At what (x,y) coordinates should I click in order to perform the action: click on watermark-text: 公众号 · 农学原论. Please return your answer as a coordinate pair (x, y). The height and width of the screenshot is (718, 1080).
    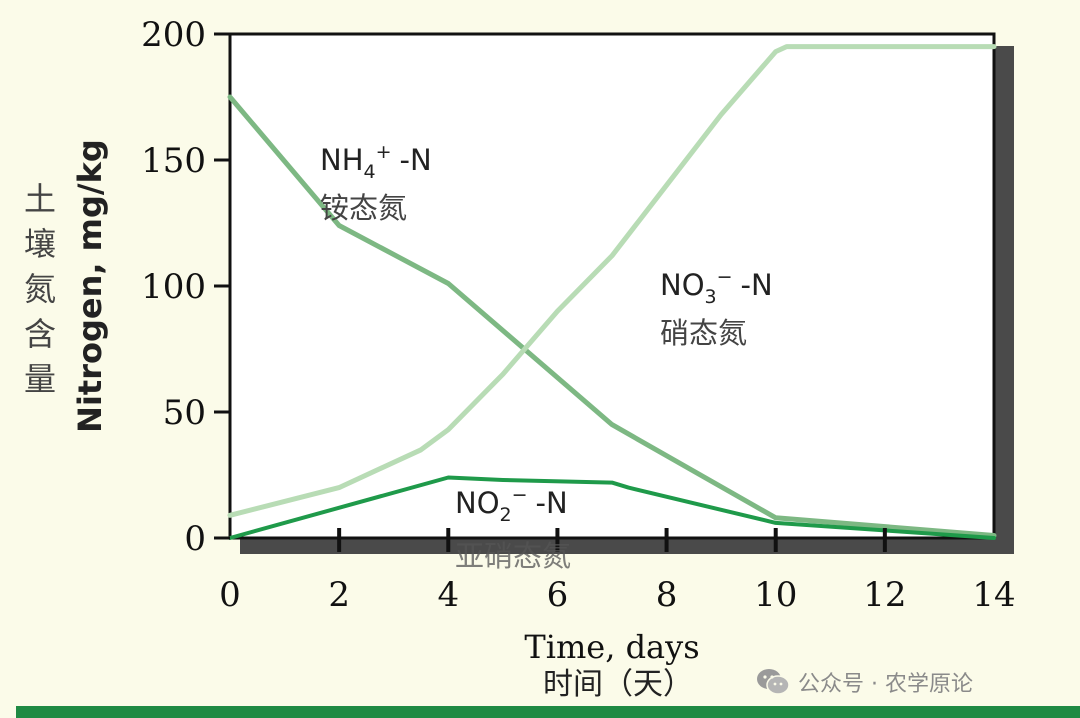
    Looking at the image, I should click on (885, 684).